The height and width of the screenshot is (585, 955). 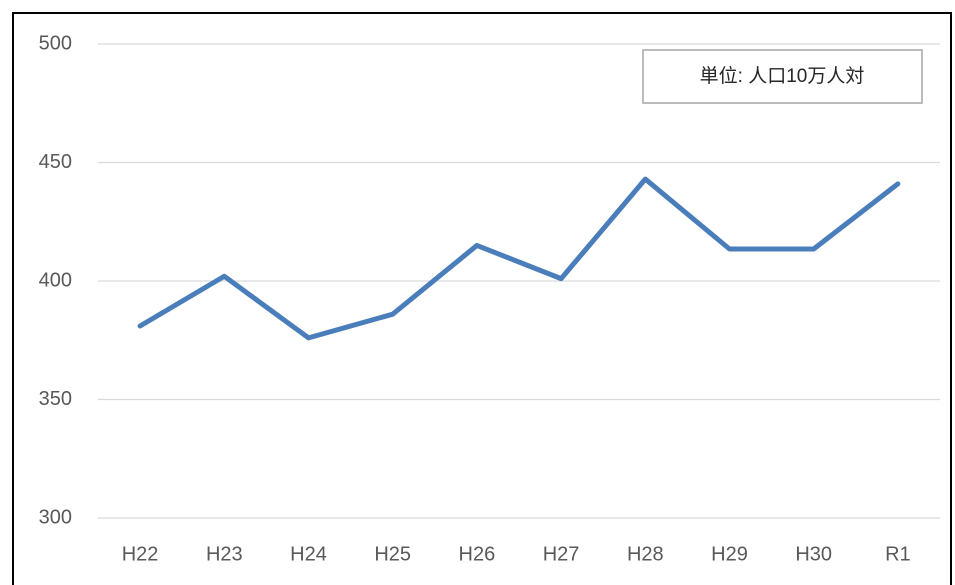 I want to click on y-tick-label: 400, so click(x=55, y=280).